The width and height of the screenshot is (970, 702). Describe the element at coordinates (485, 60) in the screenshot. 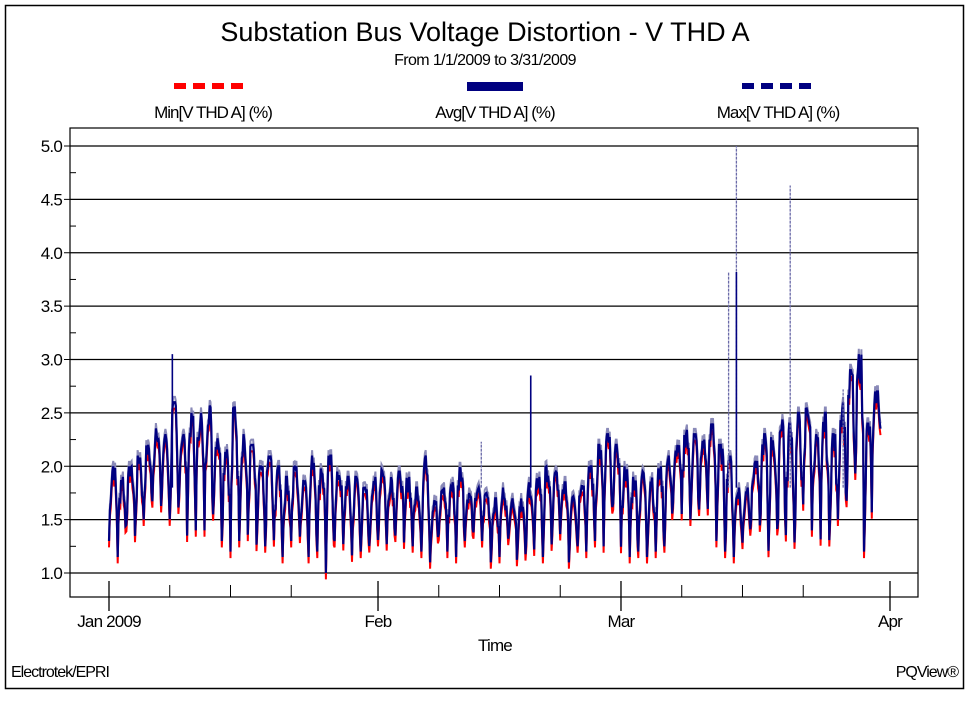

I see `chart-subtitle: From 1/1/2009 to 3/31/2009` at that location.